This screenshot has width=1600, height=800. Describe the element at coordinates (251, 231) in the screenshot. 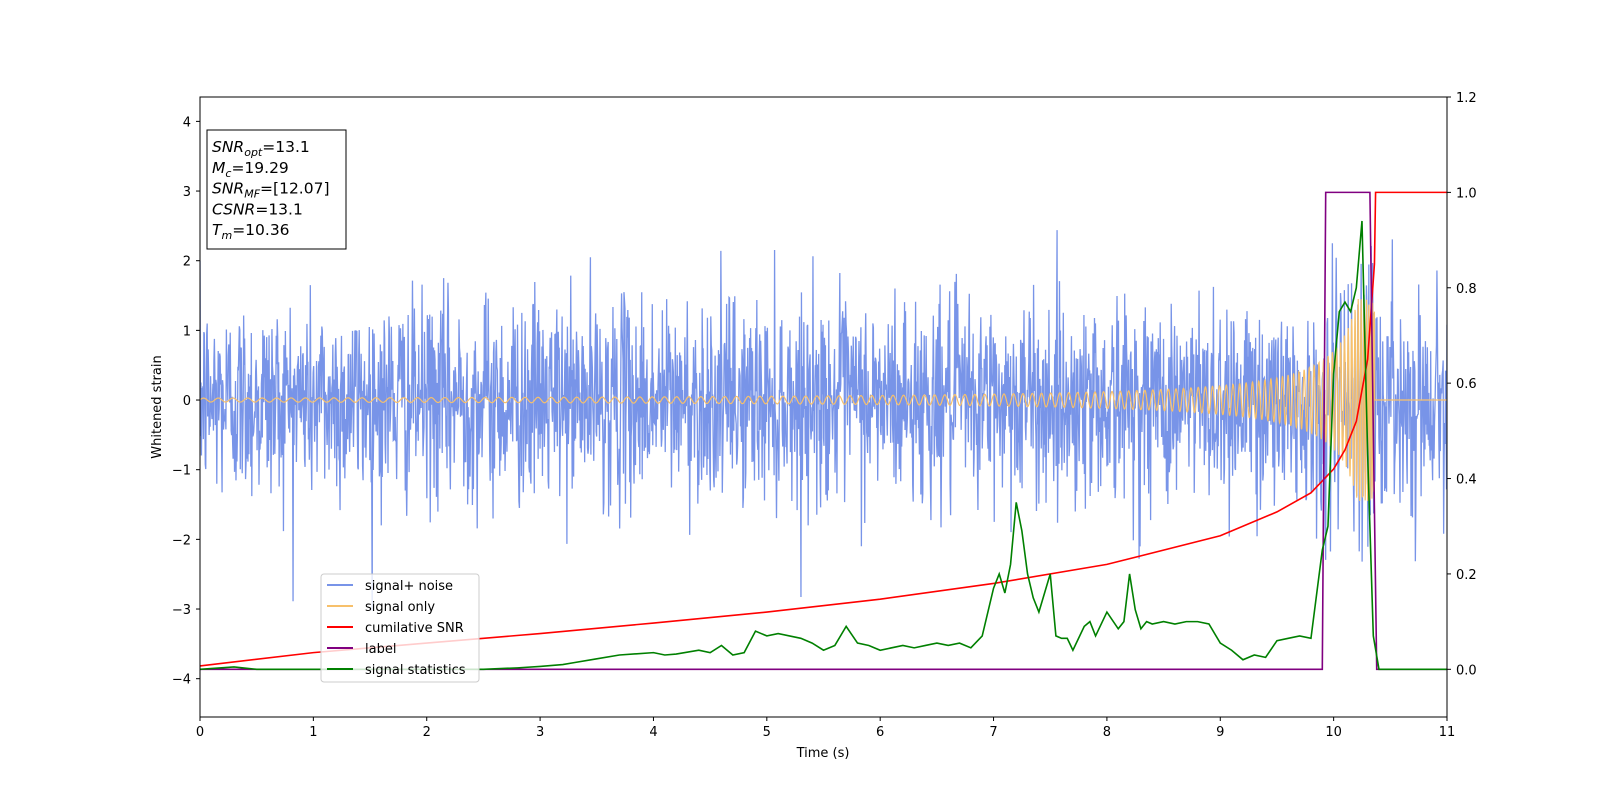

I see `info-box-line: Tm=10.36` at that location.